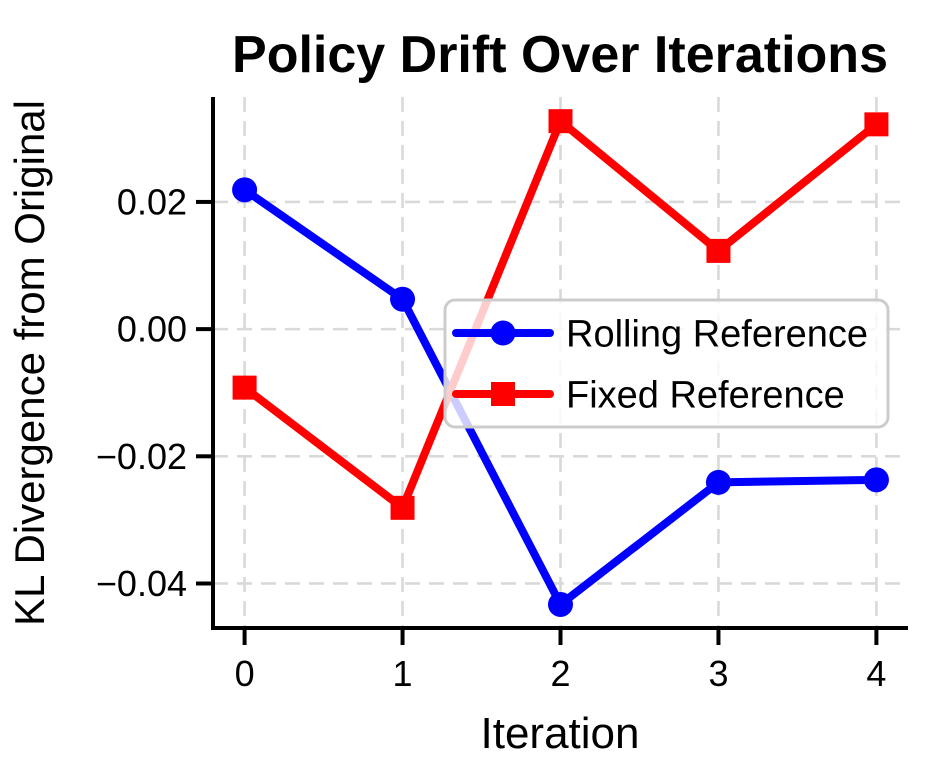  Describe the element at coordinates (152, 329) in the screenshot. I see `y-tick-label-0: 0.00` at that location.